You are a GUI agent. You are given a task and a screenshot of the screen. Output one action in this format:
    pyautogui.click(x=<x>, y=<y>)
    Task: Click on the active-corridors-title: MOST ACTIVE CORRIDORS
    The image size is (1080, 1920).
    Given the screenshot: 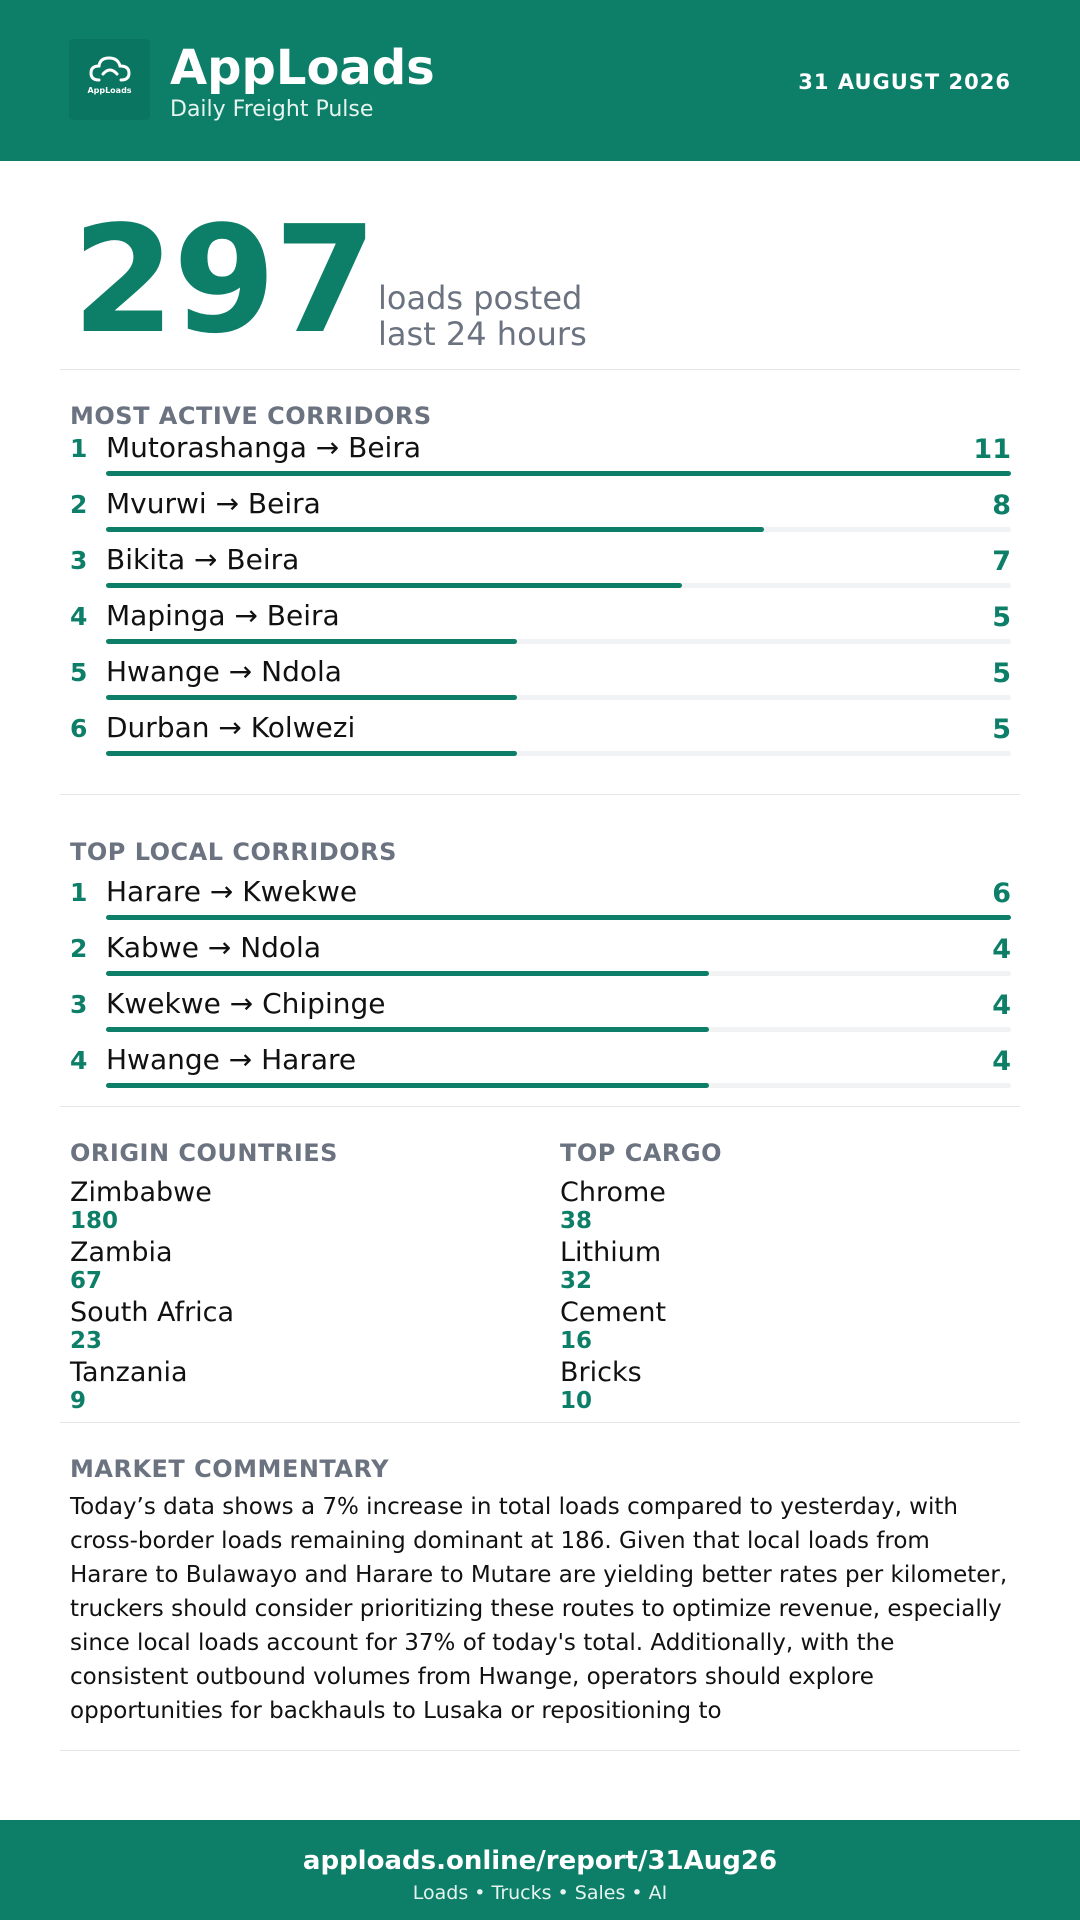 What is the action you would take?
    pyautogui.click(x=251, y=416)
    